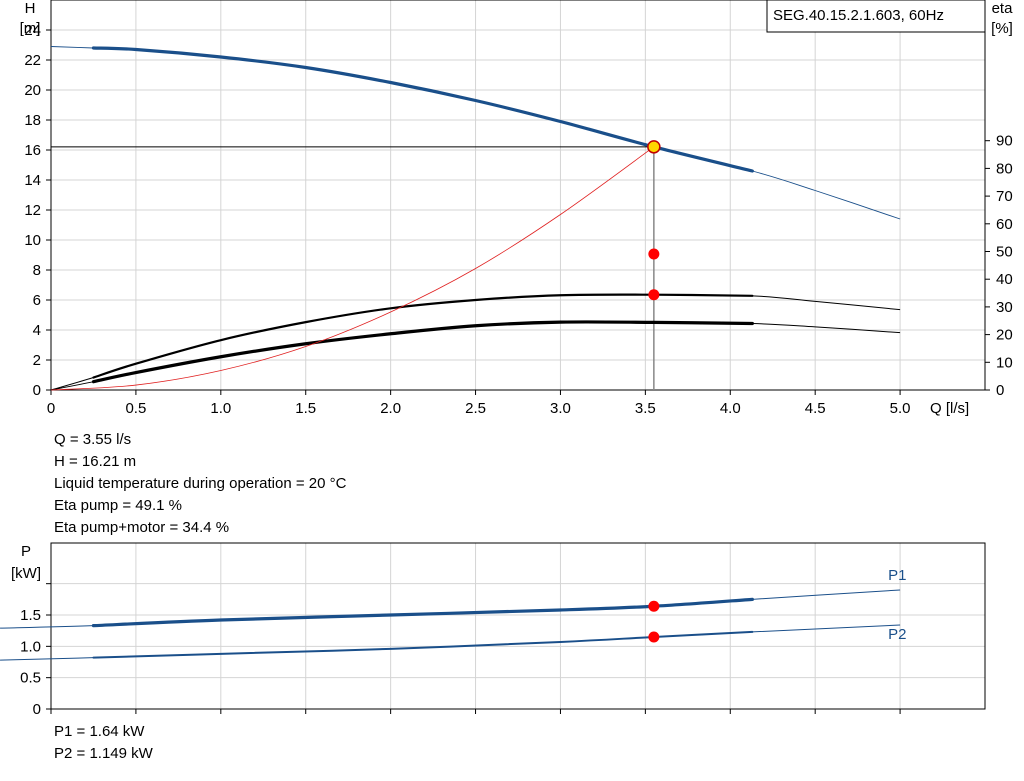 The height and width of the screenshot is (781, 1024). Describe the element at coordinates (560, 408) in the screenshot. I see `x-tick-label: 3.0` at that location.